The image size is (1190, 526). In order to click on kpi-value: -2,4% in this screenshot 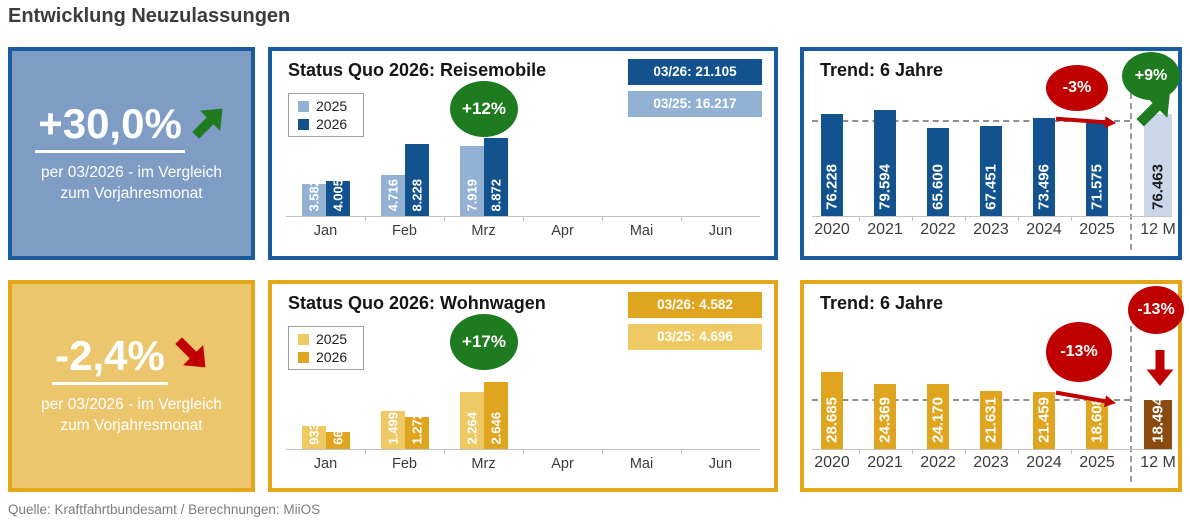, I will do `click(110, 360)`.